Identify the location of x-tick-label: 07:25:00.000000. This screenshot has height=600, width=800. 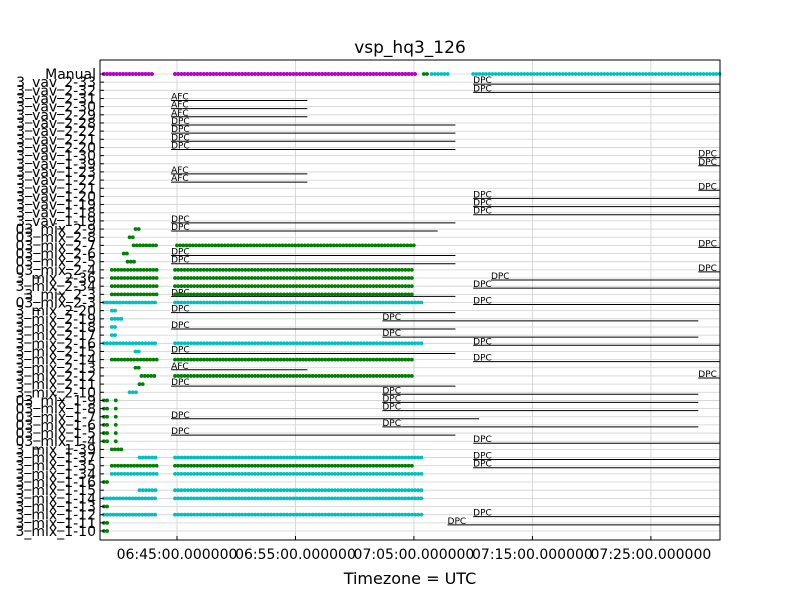
(651, 555).